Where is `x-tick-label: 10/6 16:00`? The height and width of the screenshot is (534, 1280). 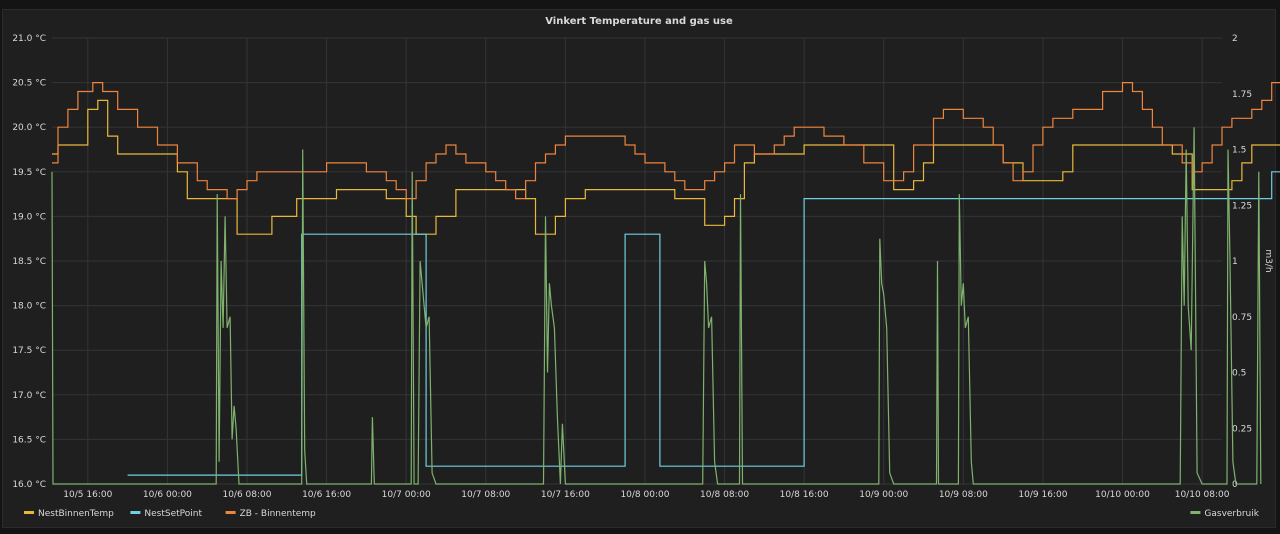 x-tick-label: 10/6 16:00 is located at coordinates (326, 495).